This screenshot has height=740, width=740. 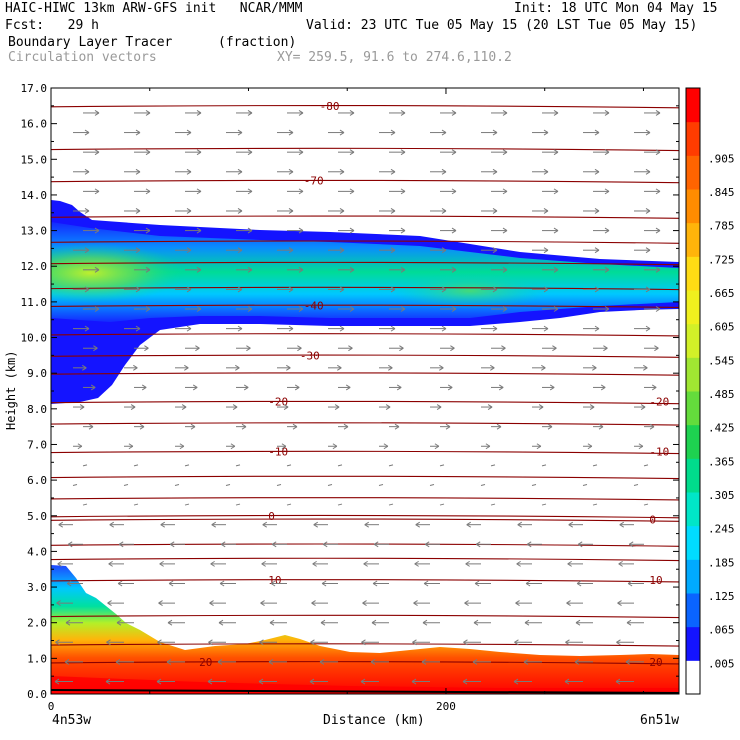 What do you see at coordinates (278, 452) in the screenshot?
I see `contour-label: -10` at bounding box center [278, 452].